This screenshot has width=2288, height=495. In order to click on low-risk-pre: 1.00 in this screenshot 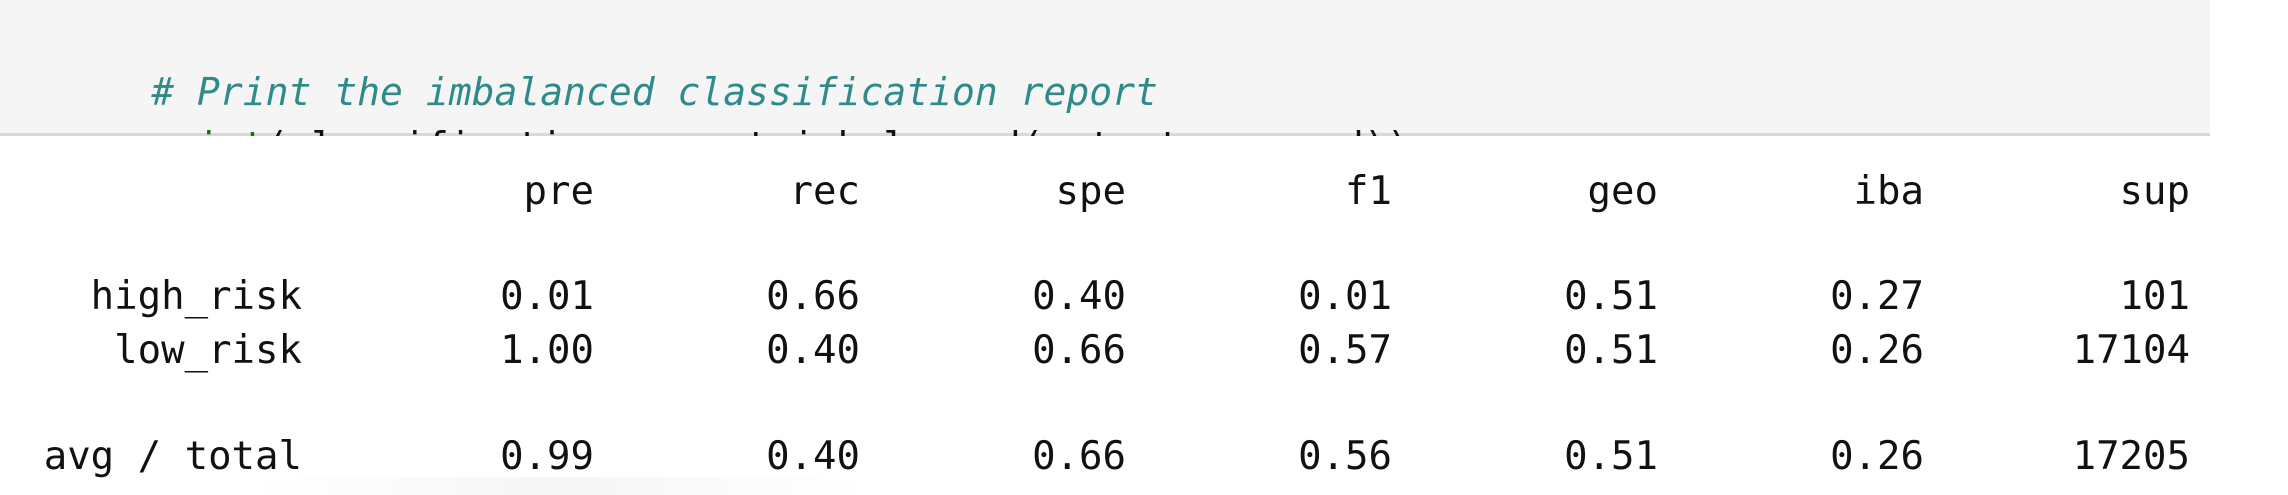, I will do `click(547, 350)`.